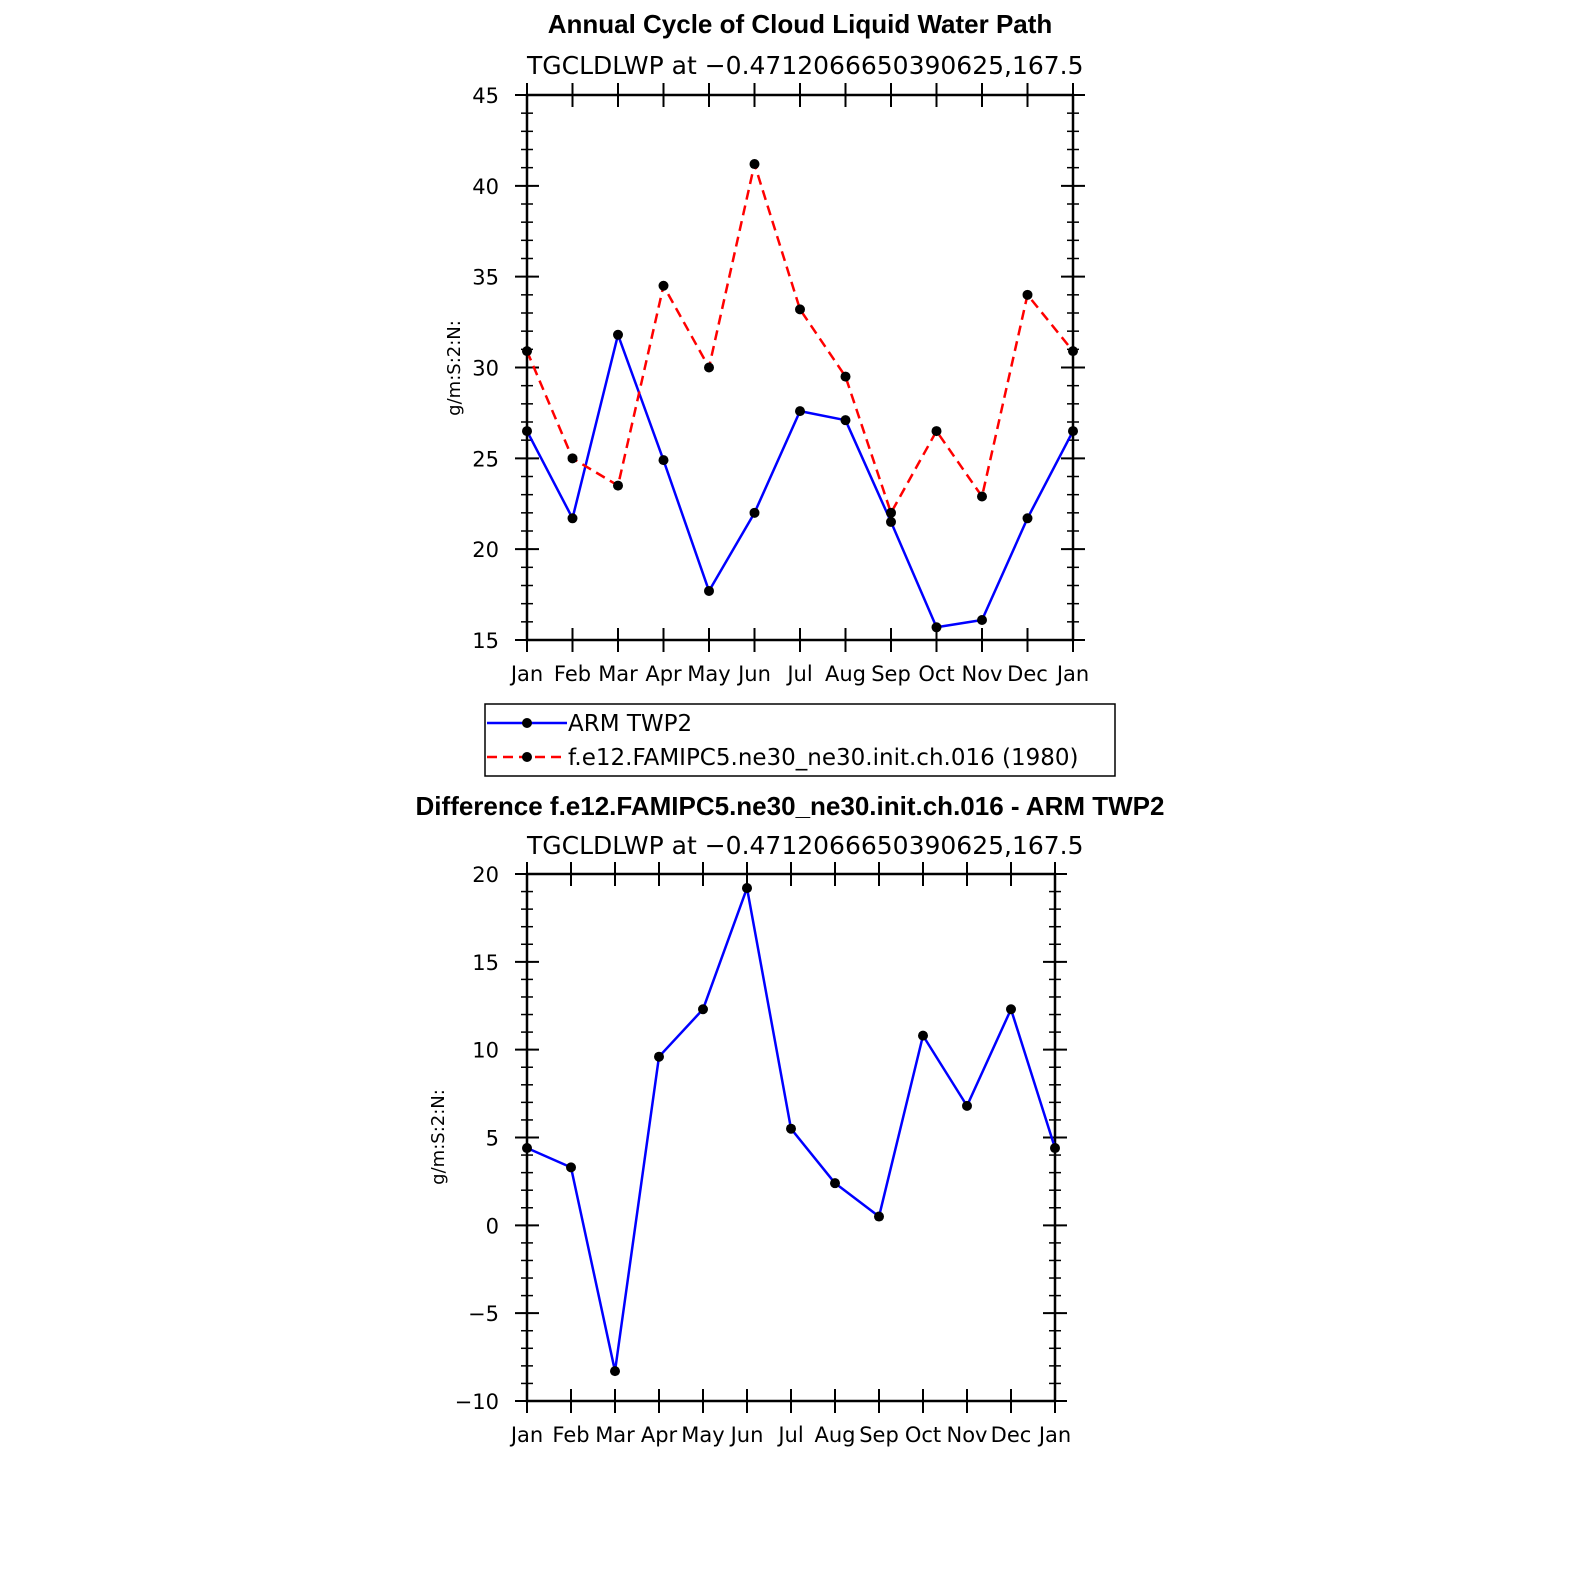 The width and height of the screenshot is (1574, 1574). Describe the element at coordinates (485, 459) in the screenshot. I see `y-tick-label: 25` at that location.